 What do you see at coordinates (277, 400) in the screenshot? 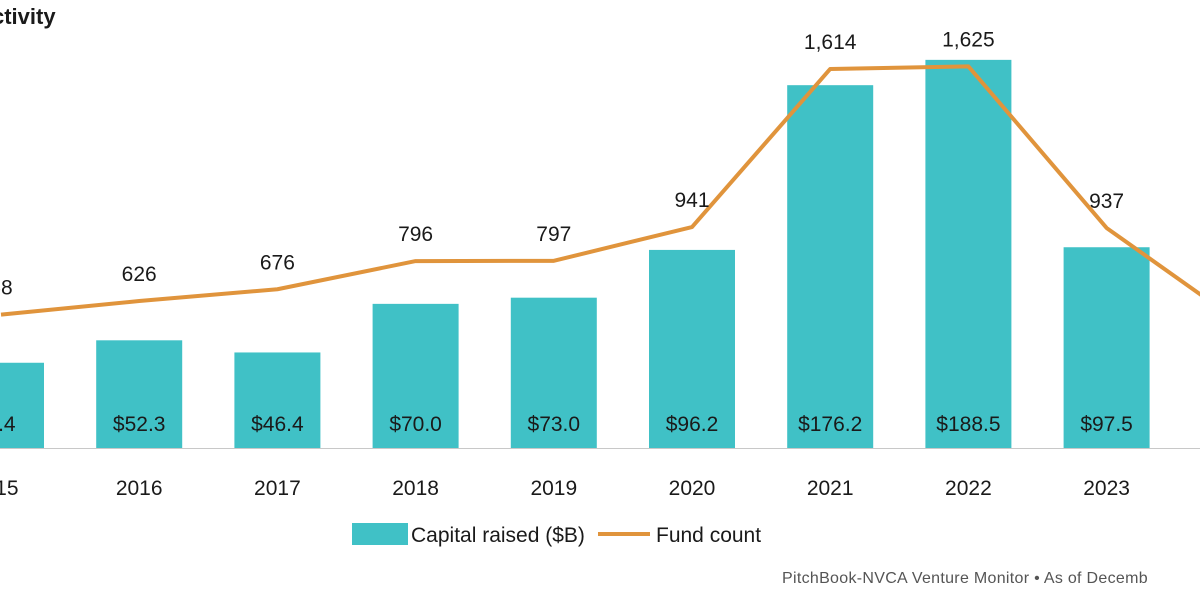
I see `bar-2017` at bounding box center [277, 400].